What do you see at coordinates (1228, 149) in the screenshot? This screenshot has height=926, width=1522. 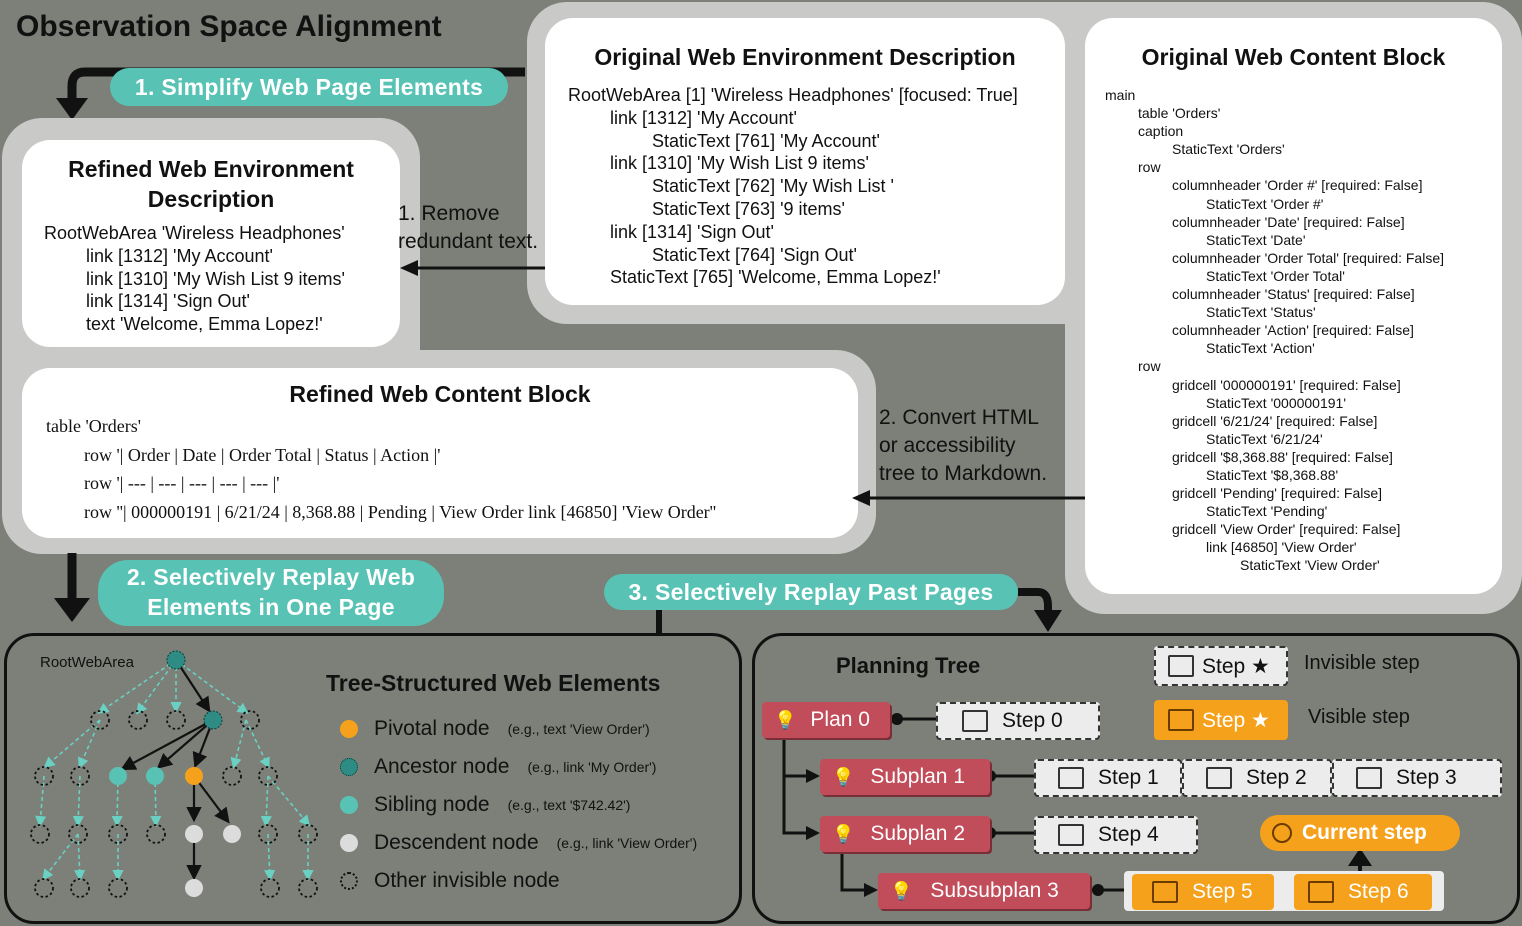 I see `tree-line: StaticText 'Orders'` at bounding box center [1228, 149].